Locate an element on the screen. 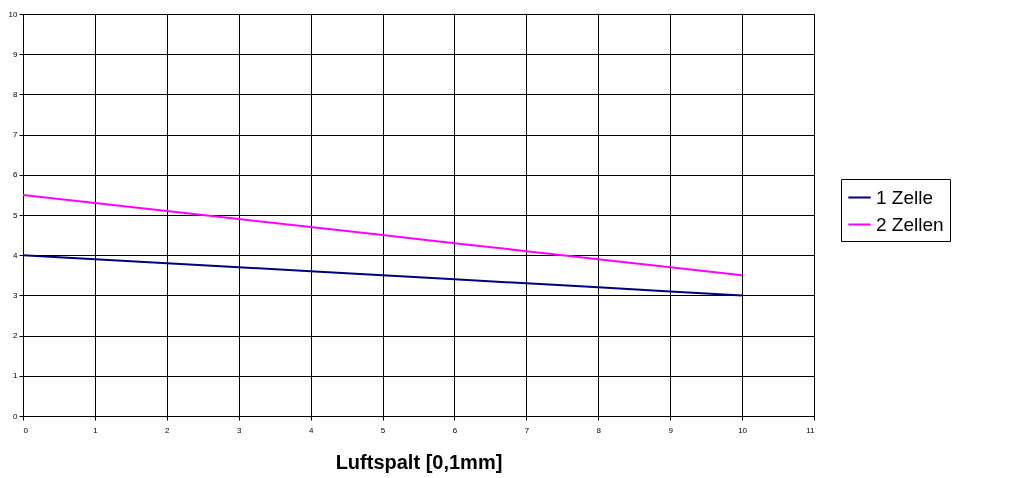 The width and height of the screenshot is (1033, 478). y-tick-label: 5 is located at coordinates (16, 215).